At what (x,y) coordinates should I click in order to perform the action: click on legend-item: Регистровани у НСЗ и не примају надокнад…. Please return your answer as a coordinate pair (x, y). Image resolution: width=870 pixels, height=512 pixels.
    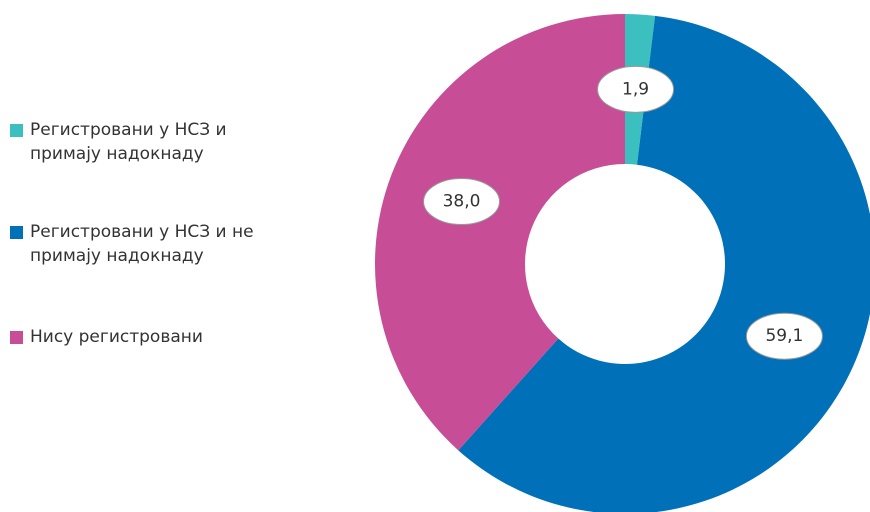
    Looking at the image, I should click on (145, 244).